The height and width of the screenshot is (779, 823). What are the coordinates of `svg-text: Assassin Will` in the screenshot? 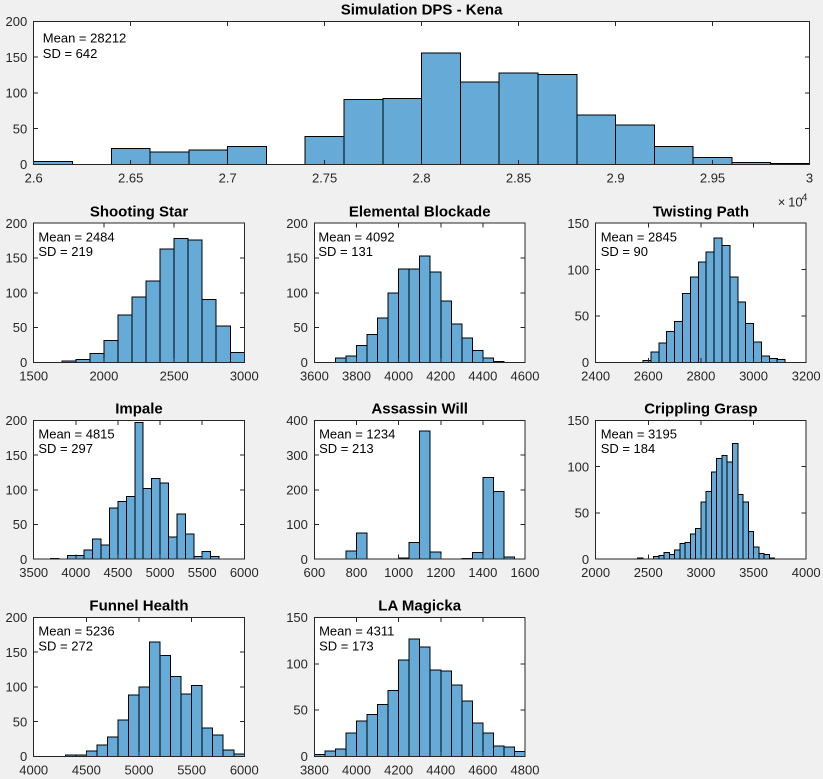 It's located at (419, 409).